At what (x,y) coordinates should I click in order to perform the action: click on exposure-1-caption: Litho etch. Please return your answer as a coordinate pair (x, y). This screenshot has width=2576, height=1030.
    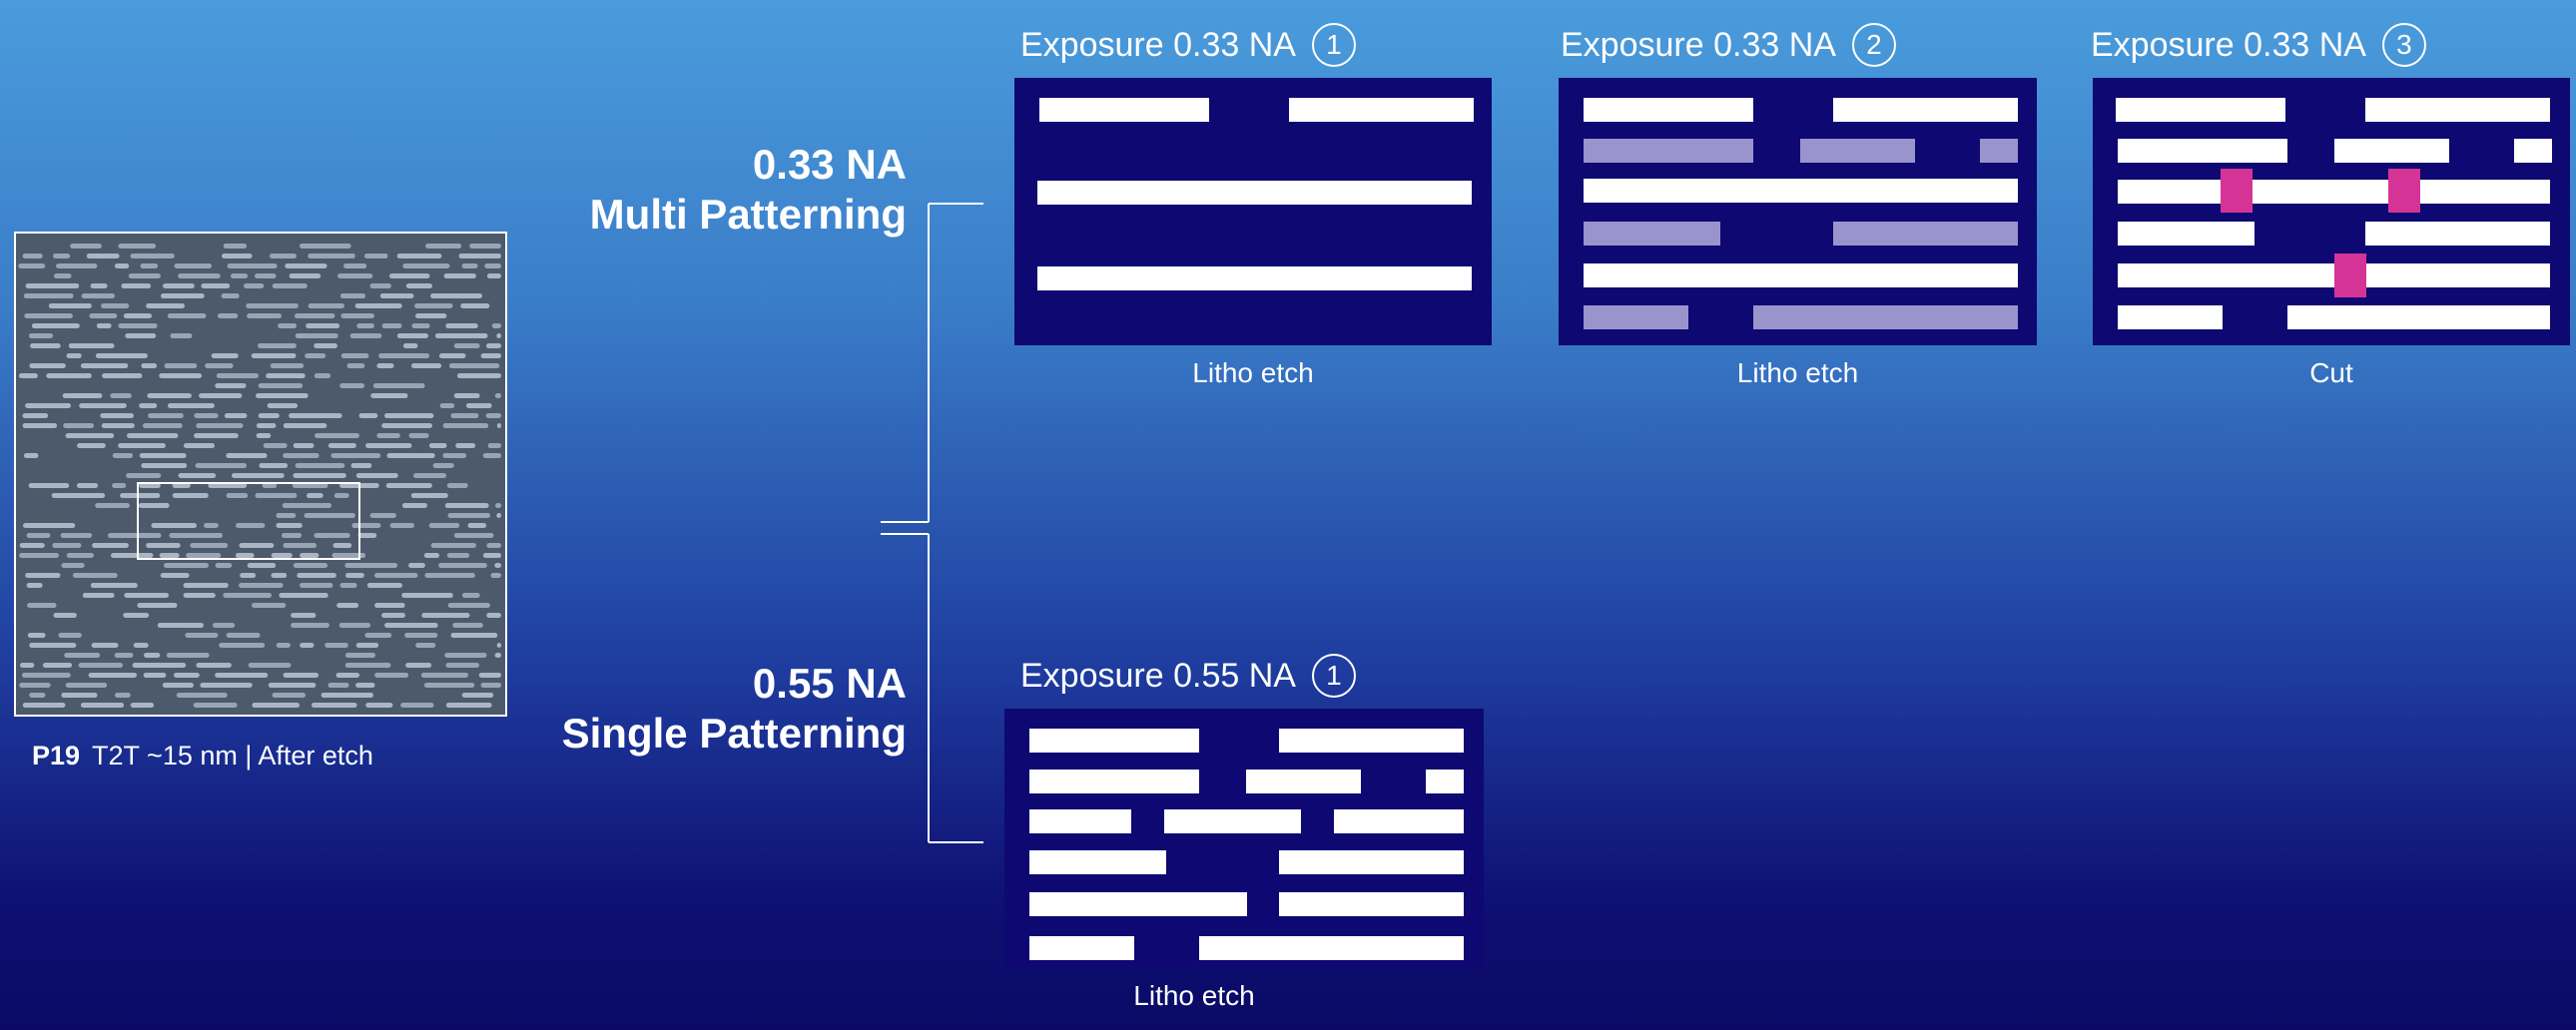
    Looking at the image, I should click on (1253, 373).